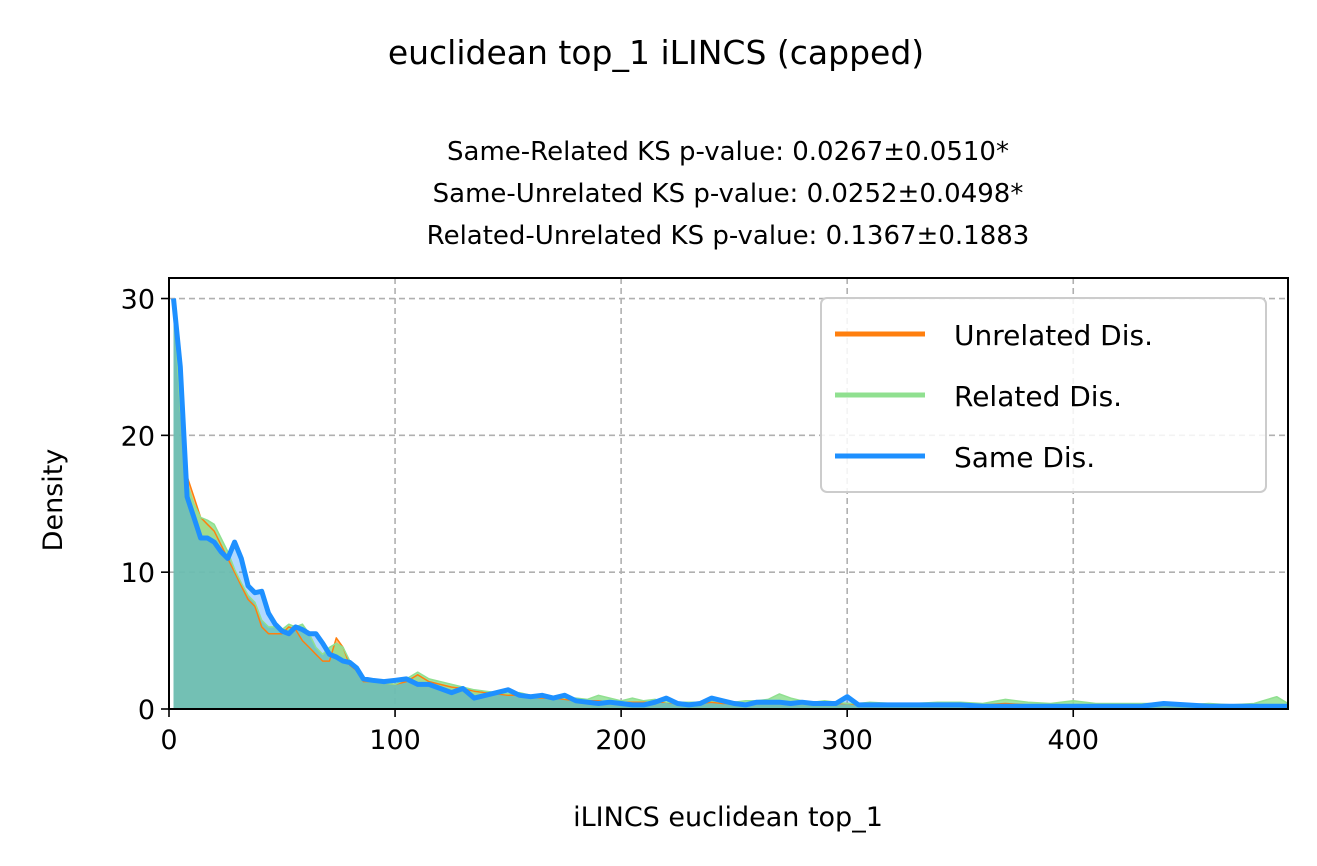 The height and width of the screenshot is (866, 1317). I want to click on x-tick-label: 100, so click(395, 740).